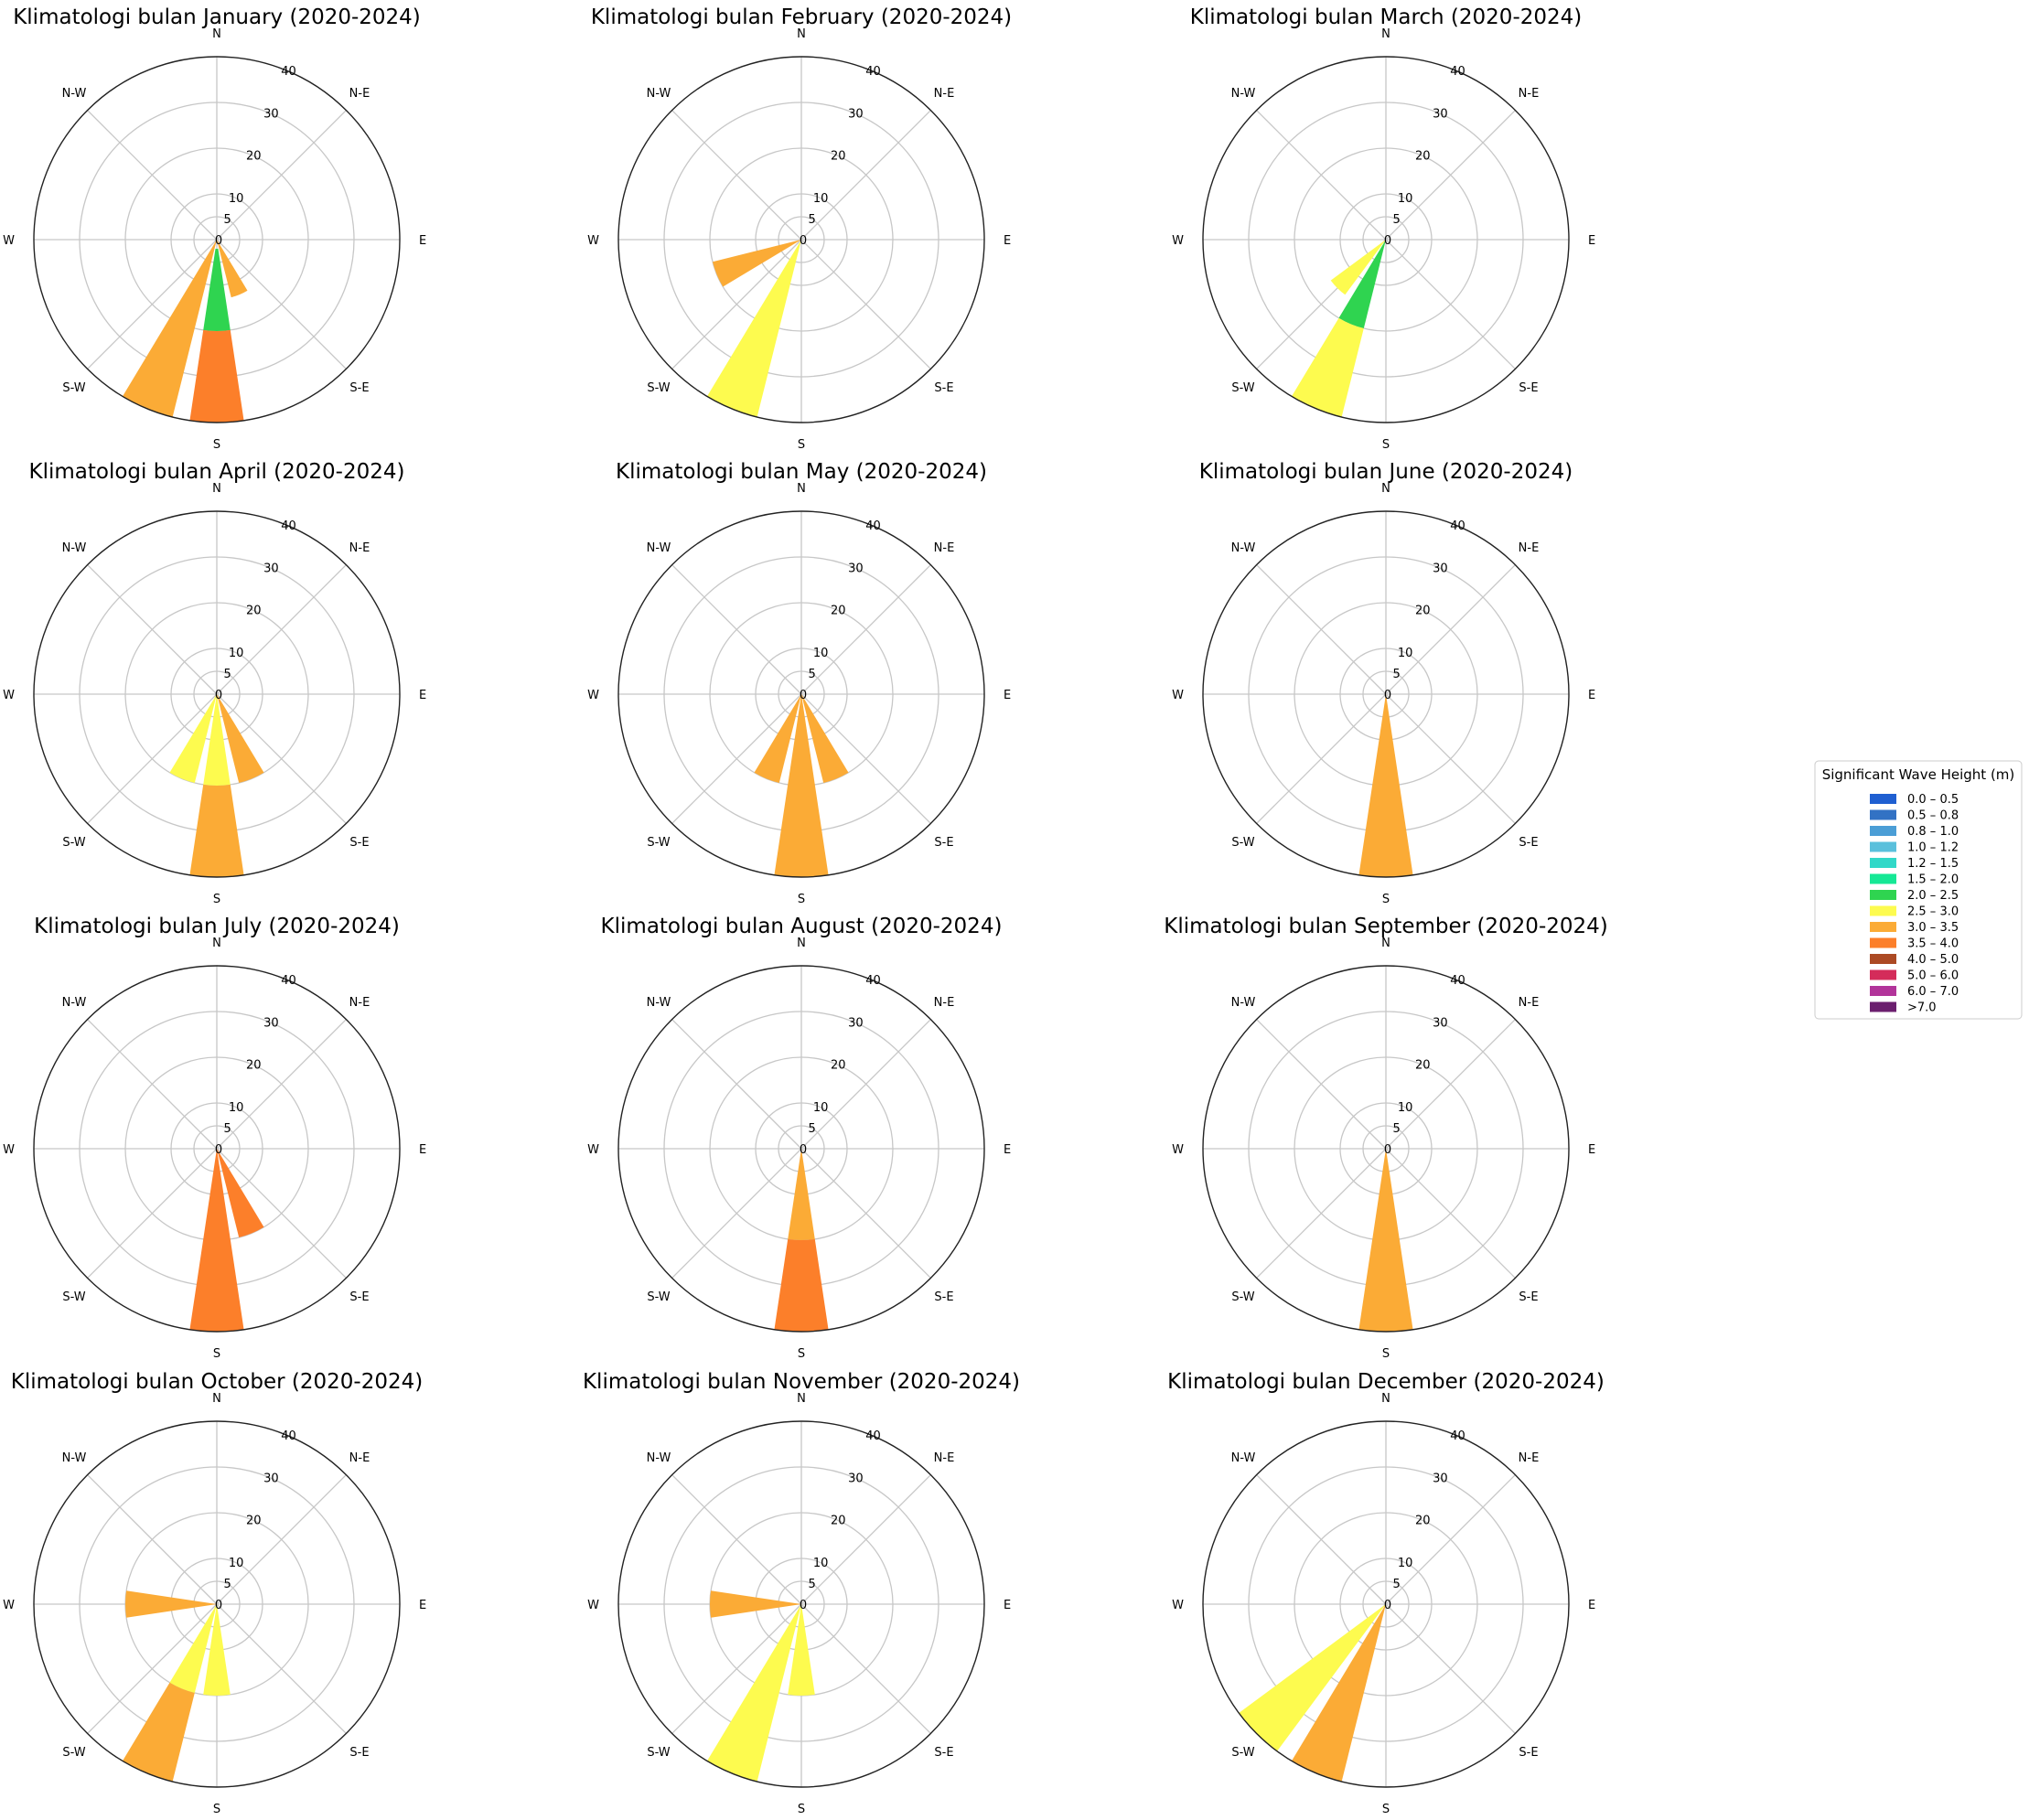 The width and height of the screenshot is (2029, 1820). What do you see at coordinates (802, 926) in the screenshot?
I see `chart-title: Klimatologi bulan August (2020-2024)` at bounding box center [802, 926].